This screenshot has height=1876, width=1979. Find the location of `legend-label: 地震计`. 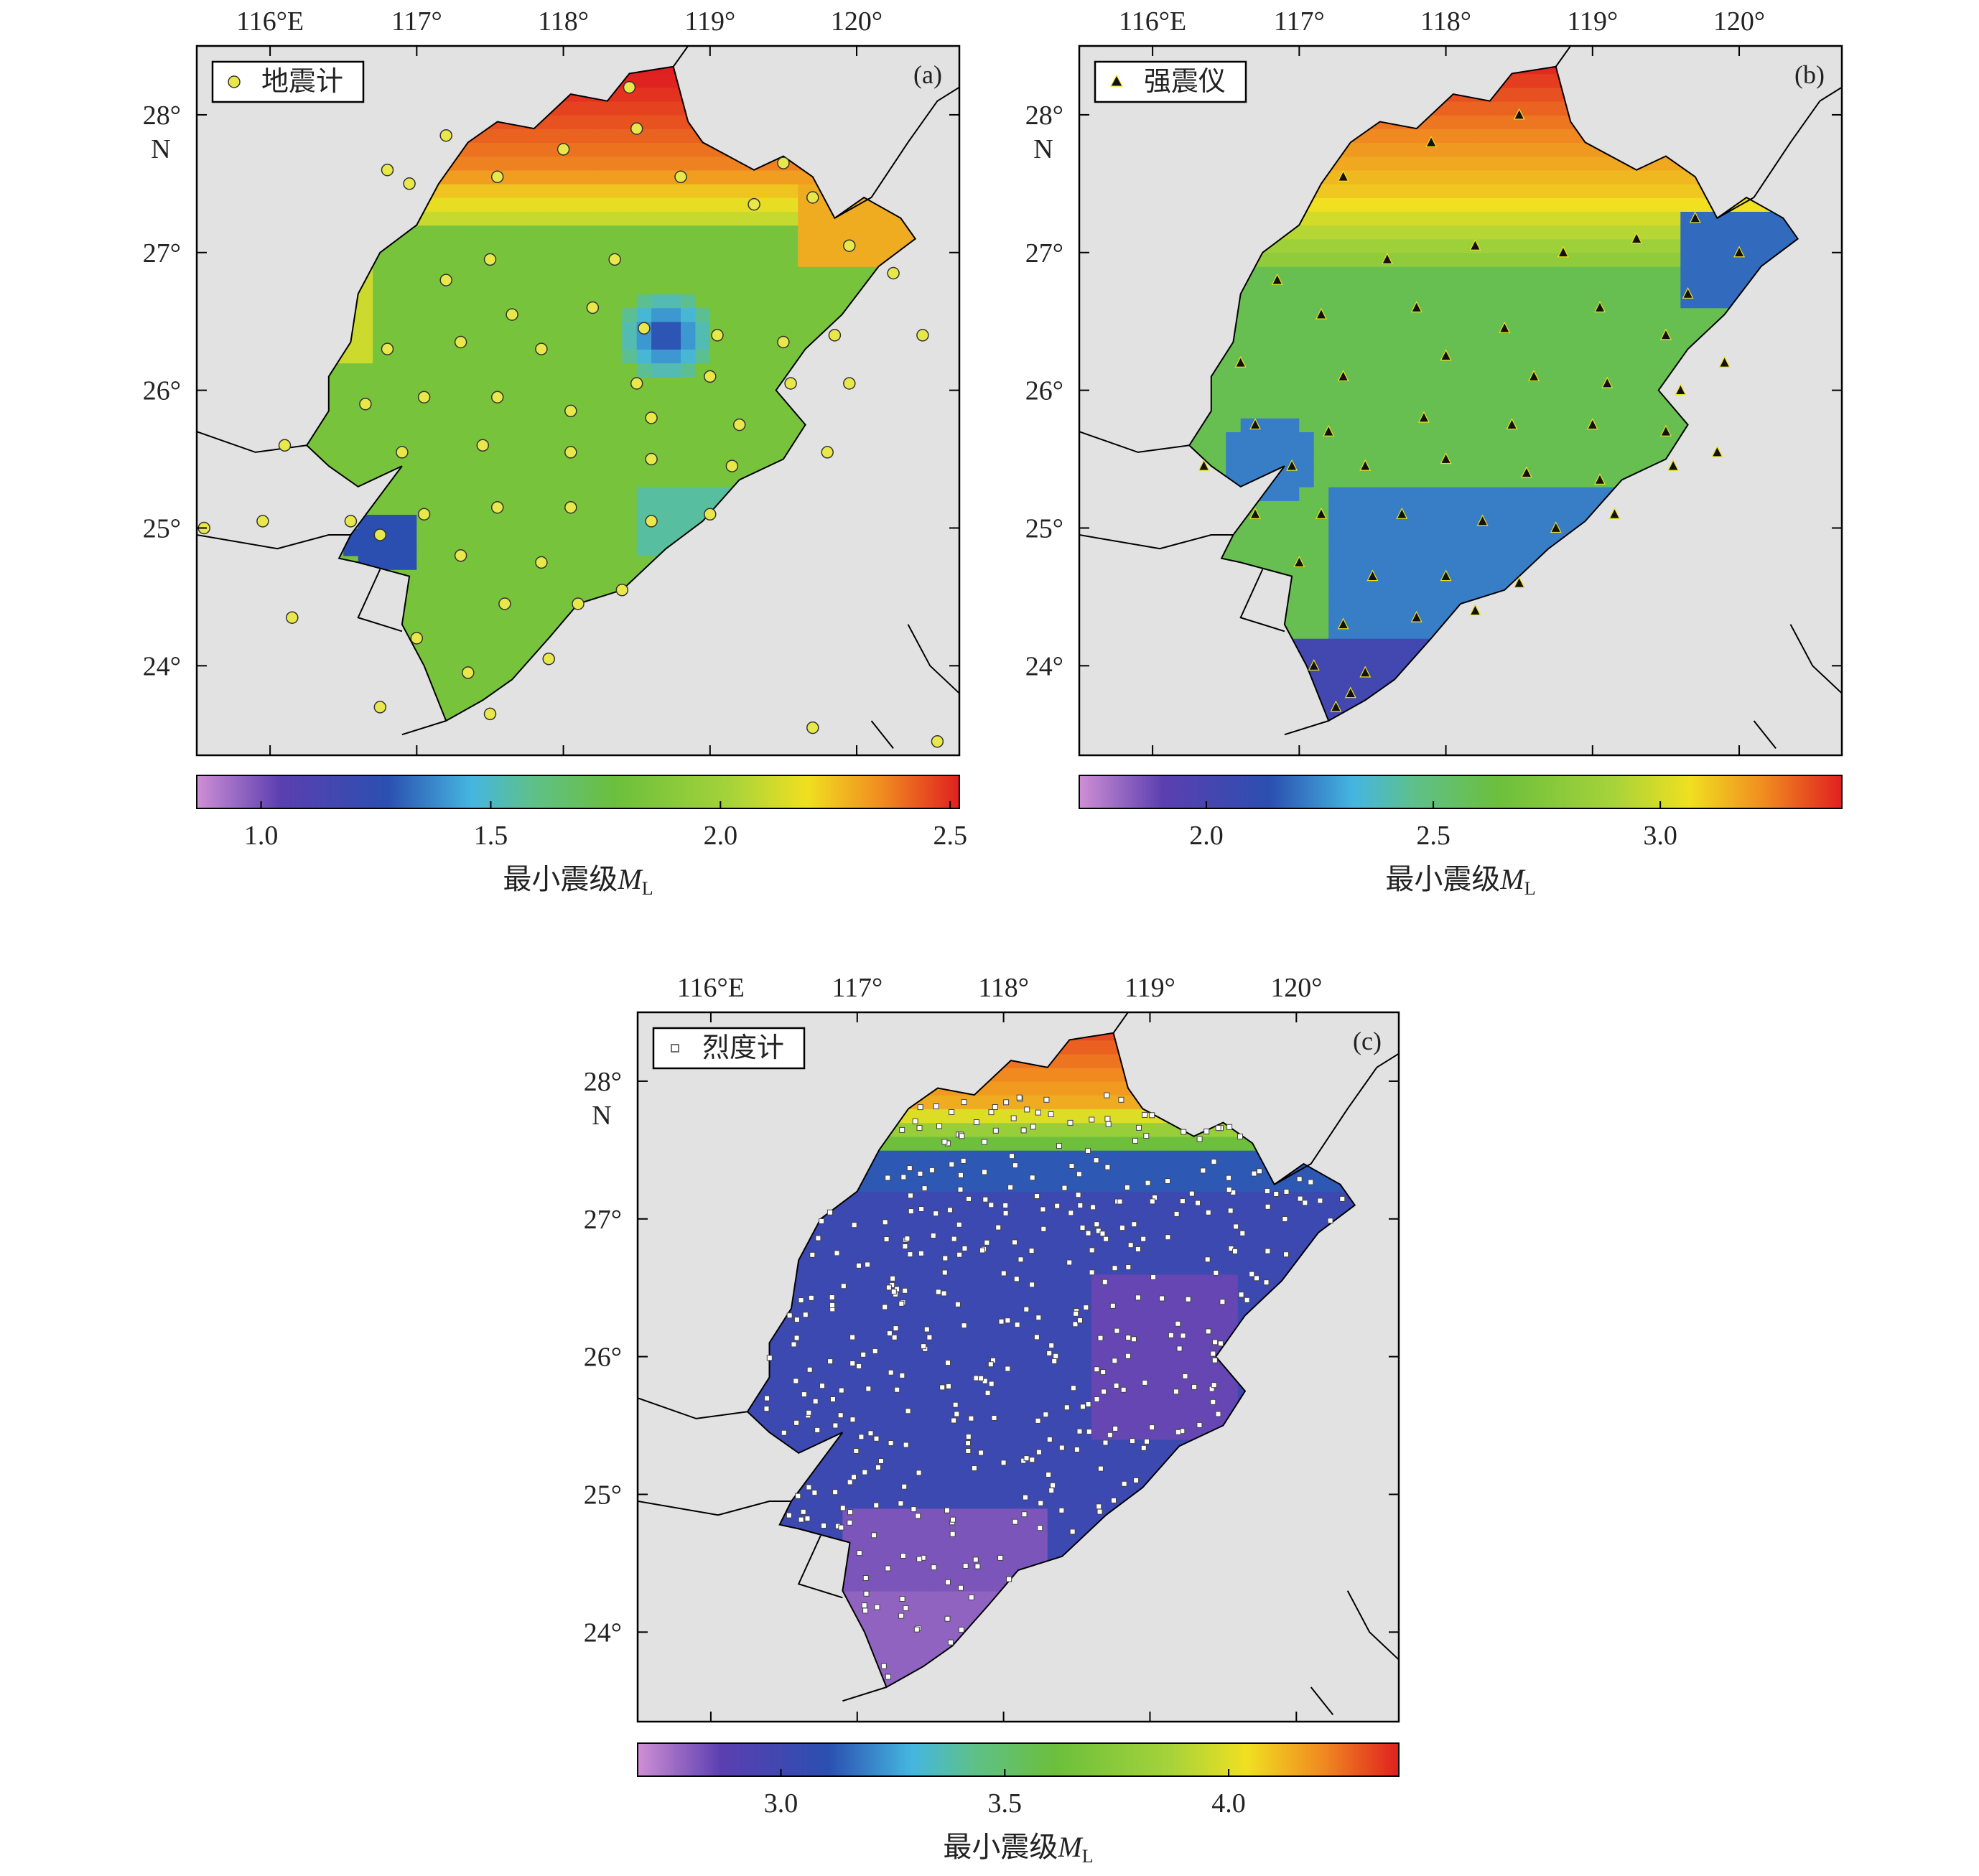

legend-label: 地震计 is located at coordinates (302, 82).